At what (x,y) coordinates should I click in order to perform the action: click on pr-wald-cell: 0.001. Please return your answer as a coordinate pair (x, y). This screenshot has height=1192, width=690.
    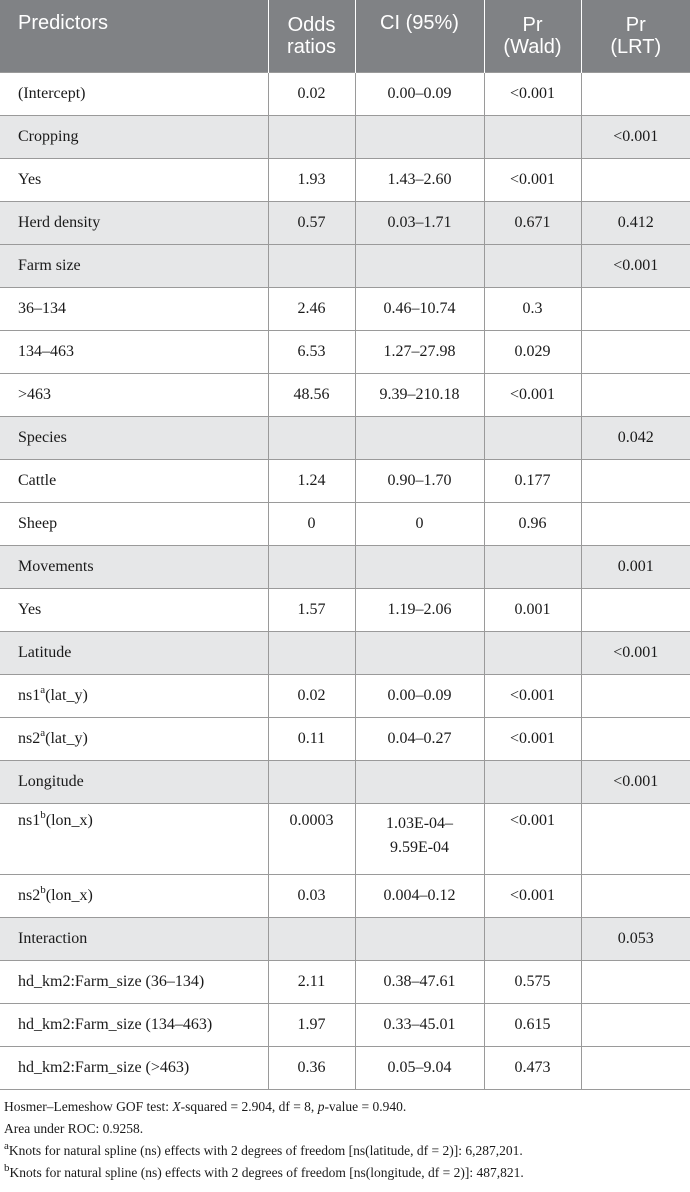
    Looking at the image, I should click on (532, 610).